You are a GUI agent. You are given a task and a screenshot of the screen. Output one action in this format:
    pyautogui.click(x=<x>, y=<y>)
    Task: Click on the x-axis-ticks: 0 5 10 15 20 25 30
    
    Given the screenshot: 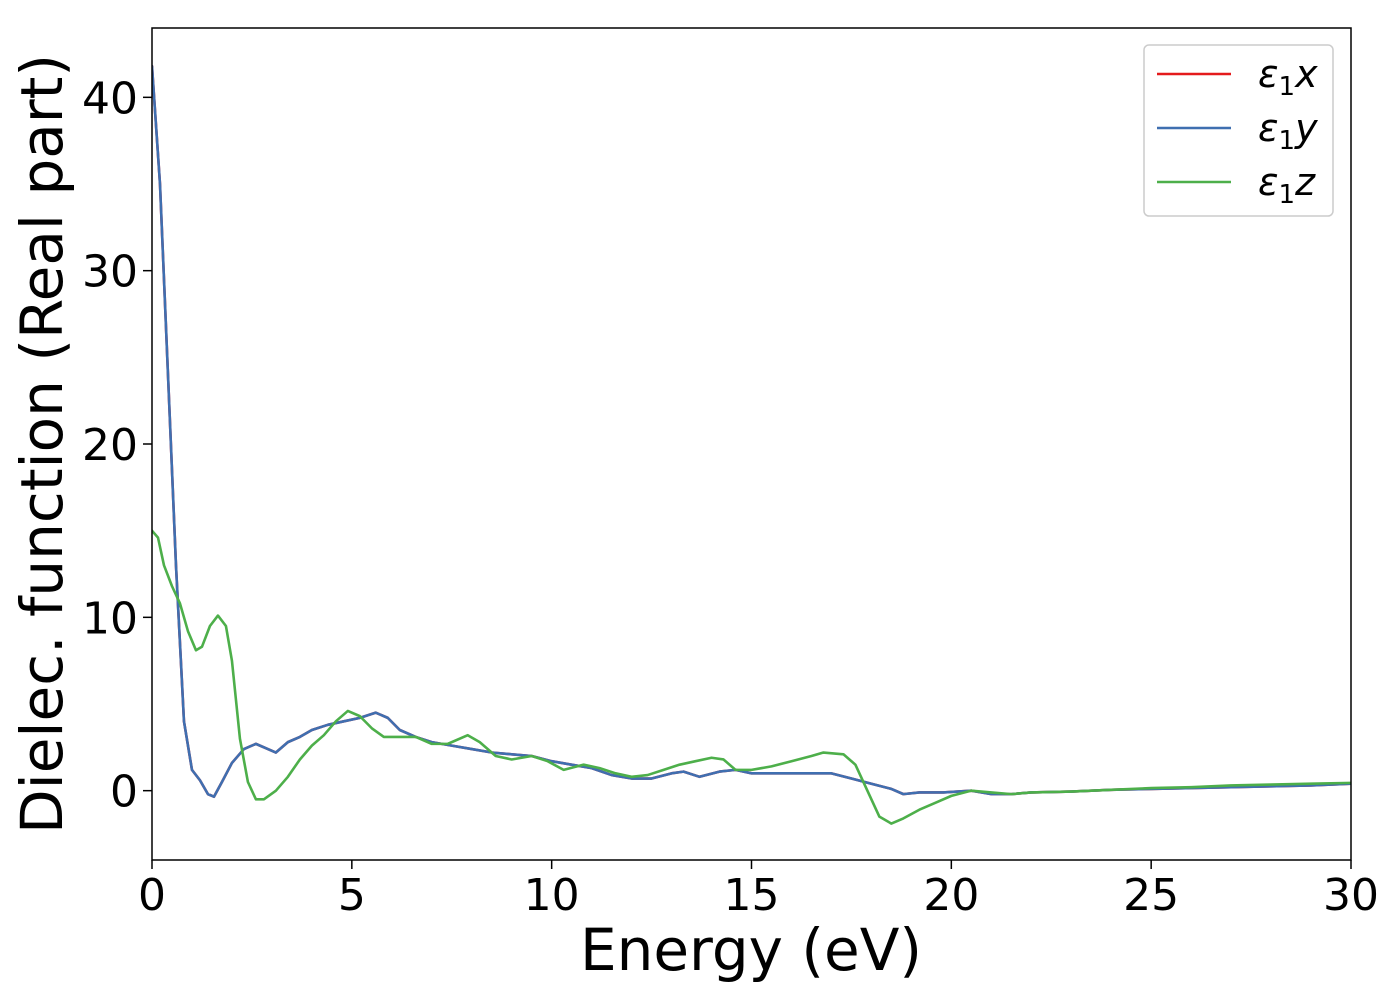 What is the action you would take?
    pyautogui.click(x=758, y=890)
    